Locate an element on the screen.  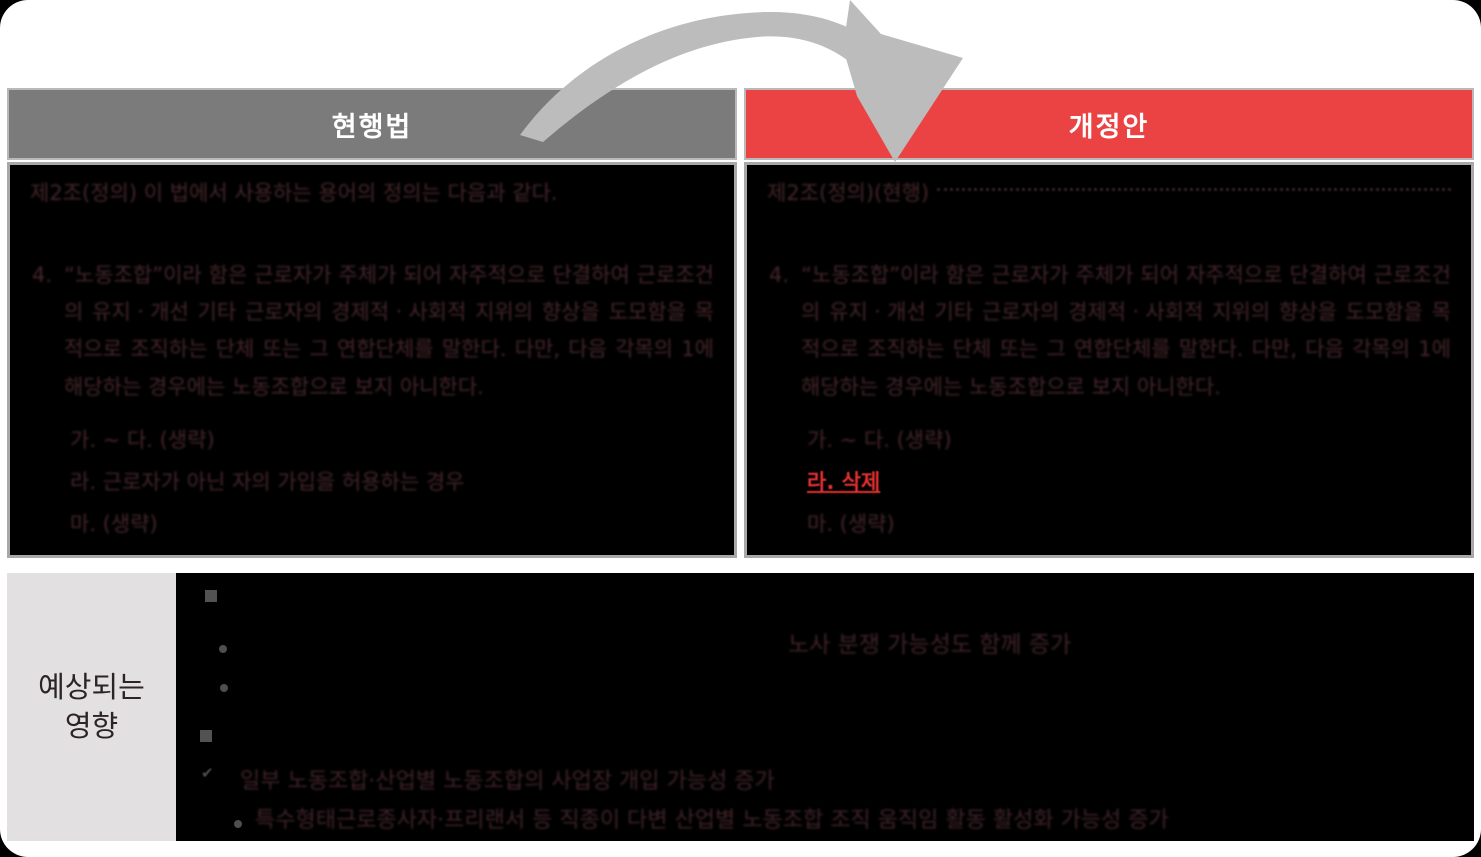
amendment-subitems: 가. ~ 다. (생략) 라. 삭제 마. (생략) is located at coordinates (1129, 482).